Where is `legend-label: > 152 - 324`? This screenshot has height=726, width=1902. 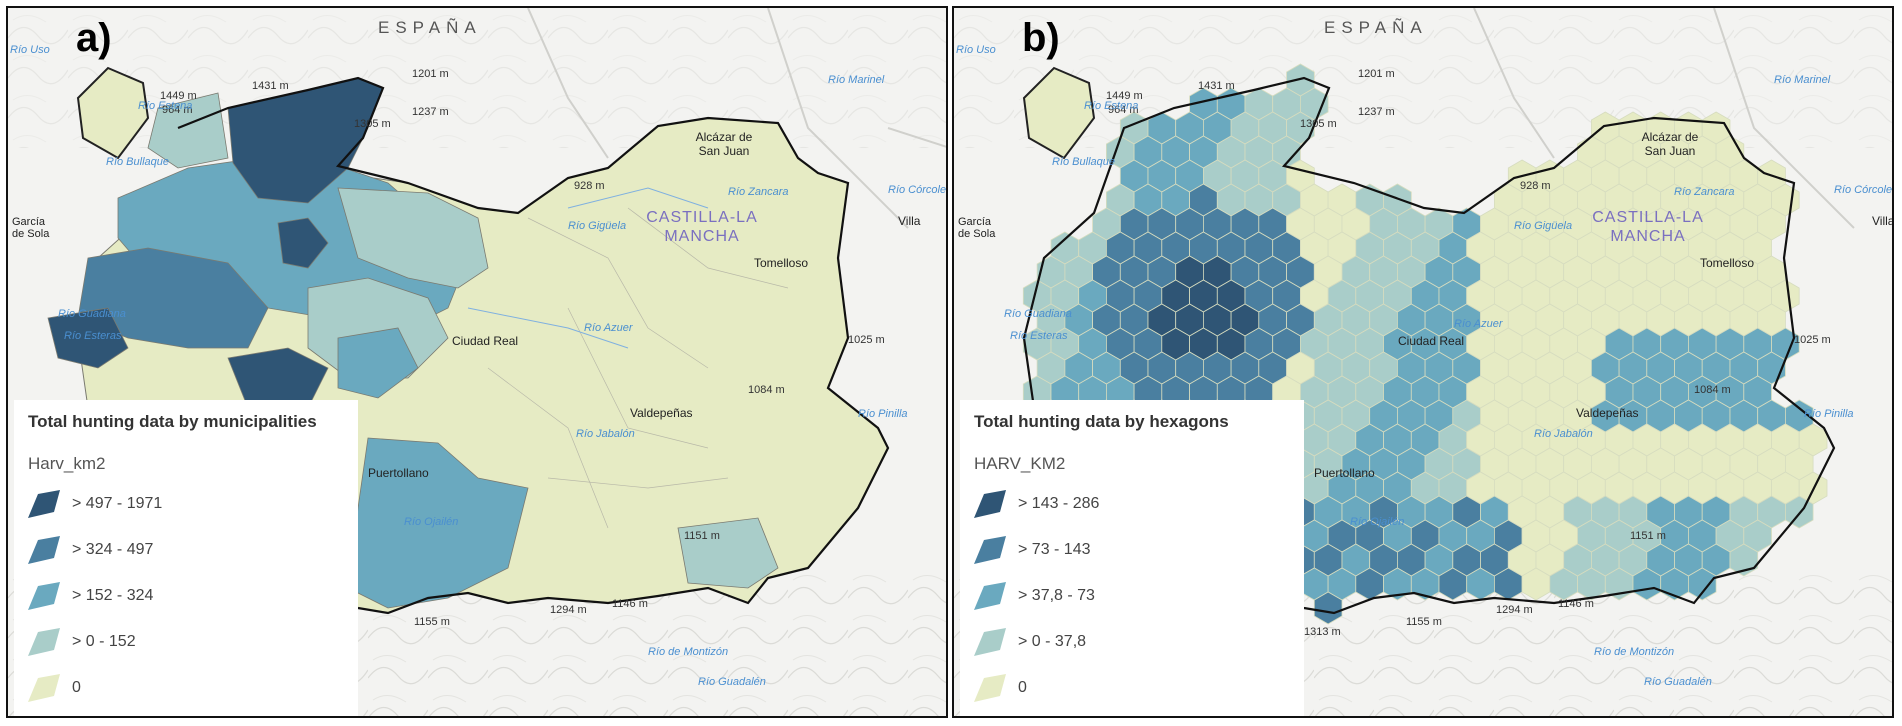 legend-label: > 152 - 324 is located at coordinates (113, 595).